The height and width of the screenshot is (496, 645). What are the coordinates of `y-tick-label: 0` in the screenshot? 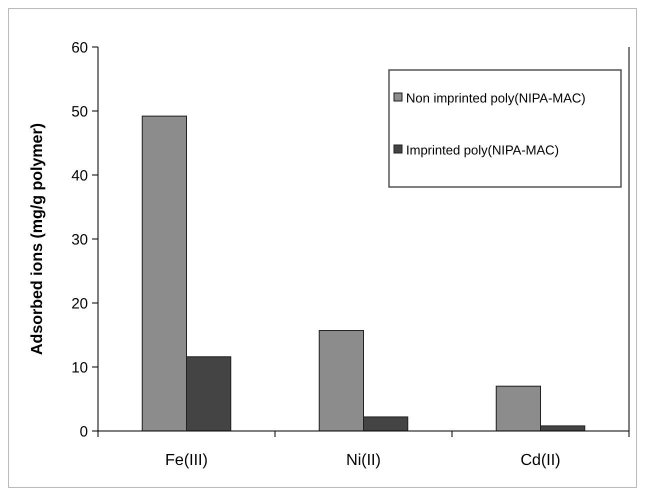 It's located at (84, 431).